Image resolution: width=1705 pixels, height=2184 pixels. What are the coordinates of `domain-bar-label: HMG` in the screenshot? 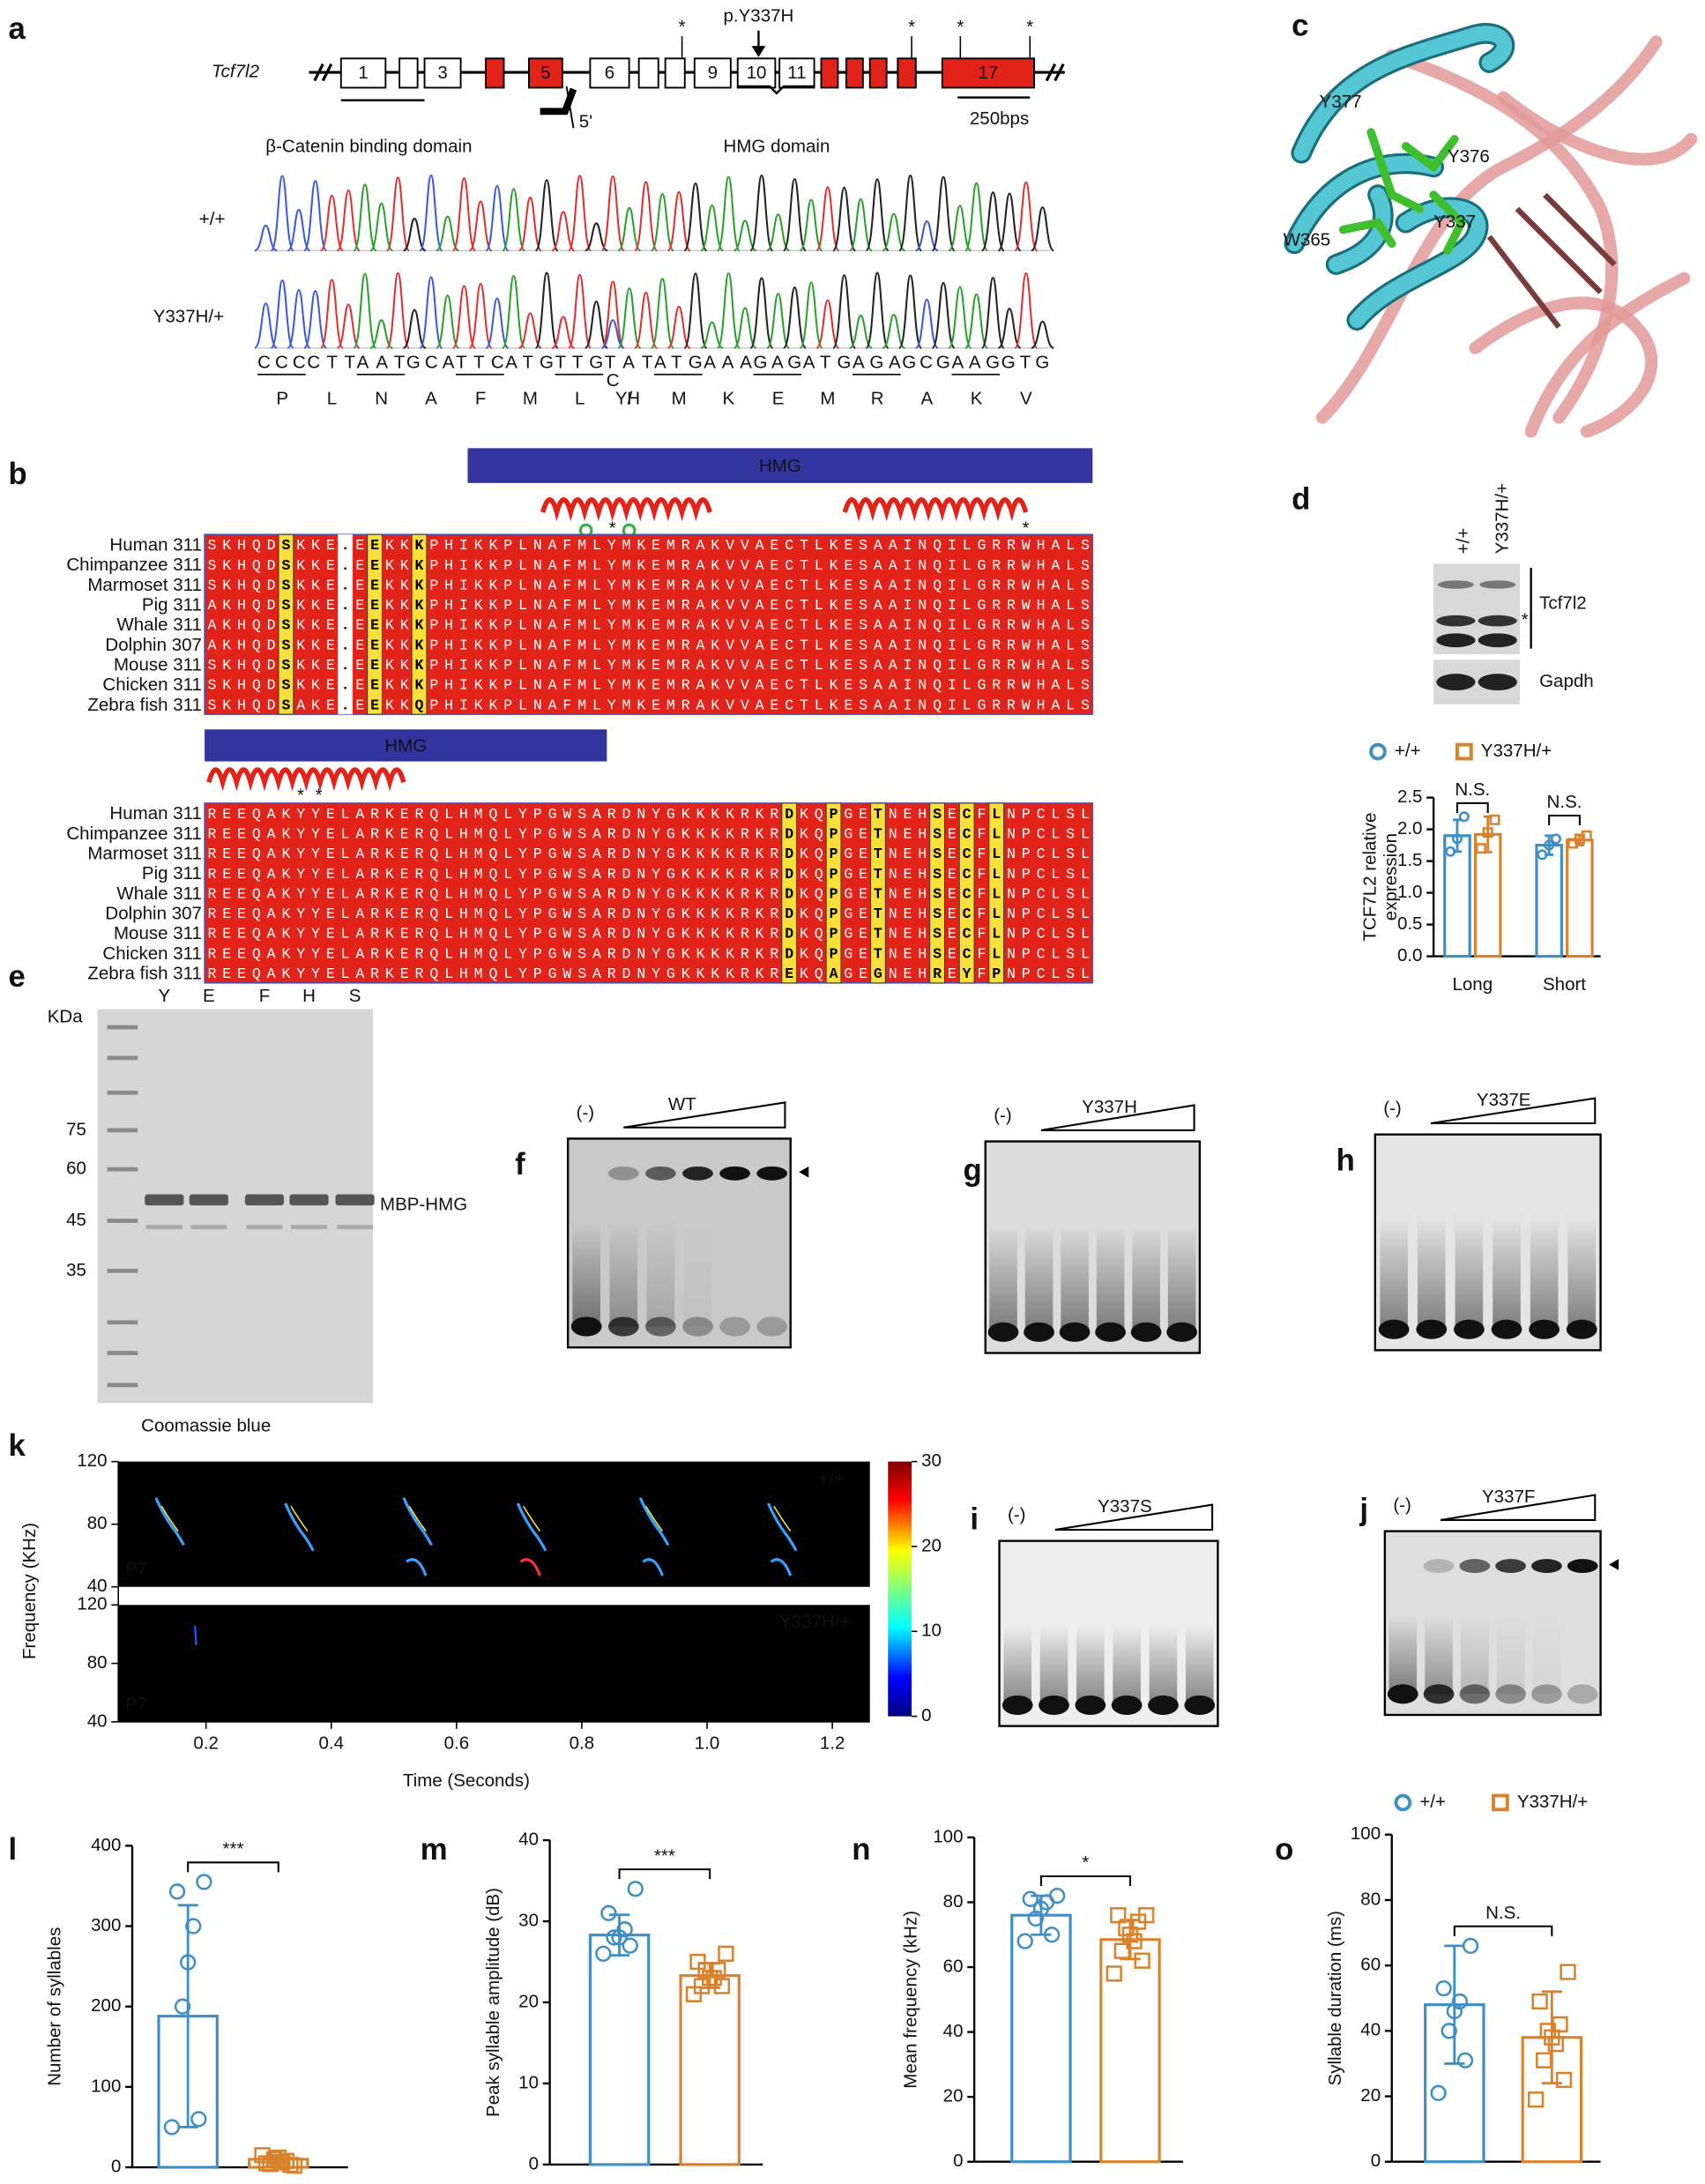 It's located at (780, 466).